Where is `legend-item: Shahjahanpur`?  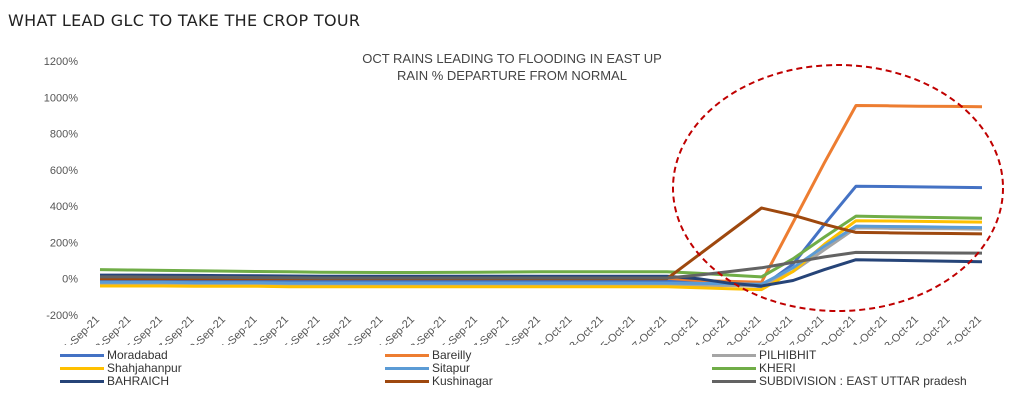 legend-item: Shahjahanpur is located at coordinates (121, 368).